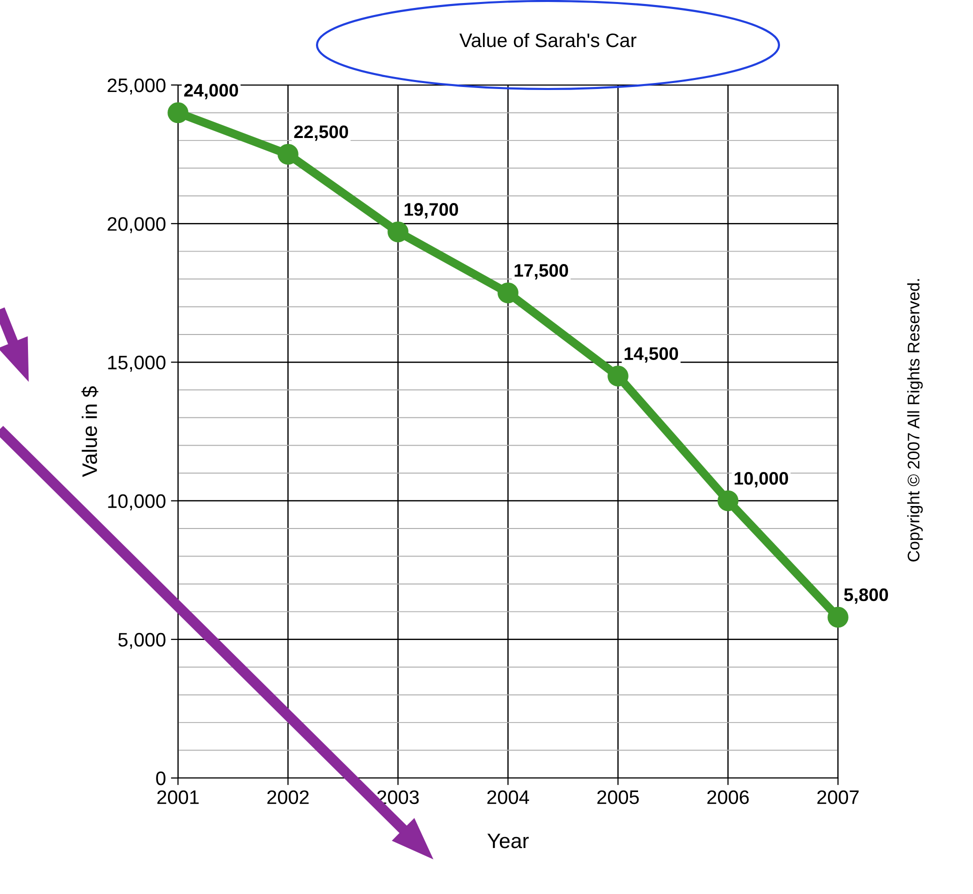 The width and height of the screenshot is (973, 894). What do you see at coordinates (508, 841) in the screenshot?
I see `x-axis-title: Year` at bounding box center [508, 841].